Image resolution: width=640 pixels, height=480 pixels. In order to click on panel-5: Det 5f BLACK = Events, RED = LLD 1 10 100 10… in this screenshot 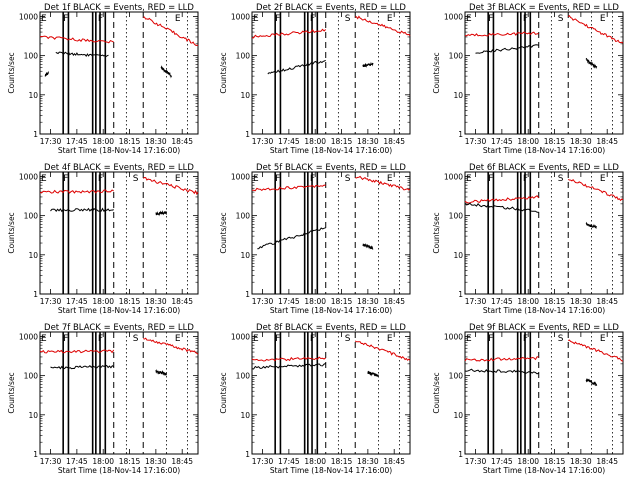, I will do `click(315, 239)`.